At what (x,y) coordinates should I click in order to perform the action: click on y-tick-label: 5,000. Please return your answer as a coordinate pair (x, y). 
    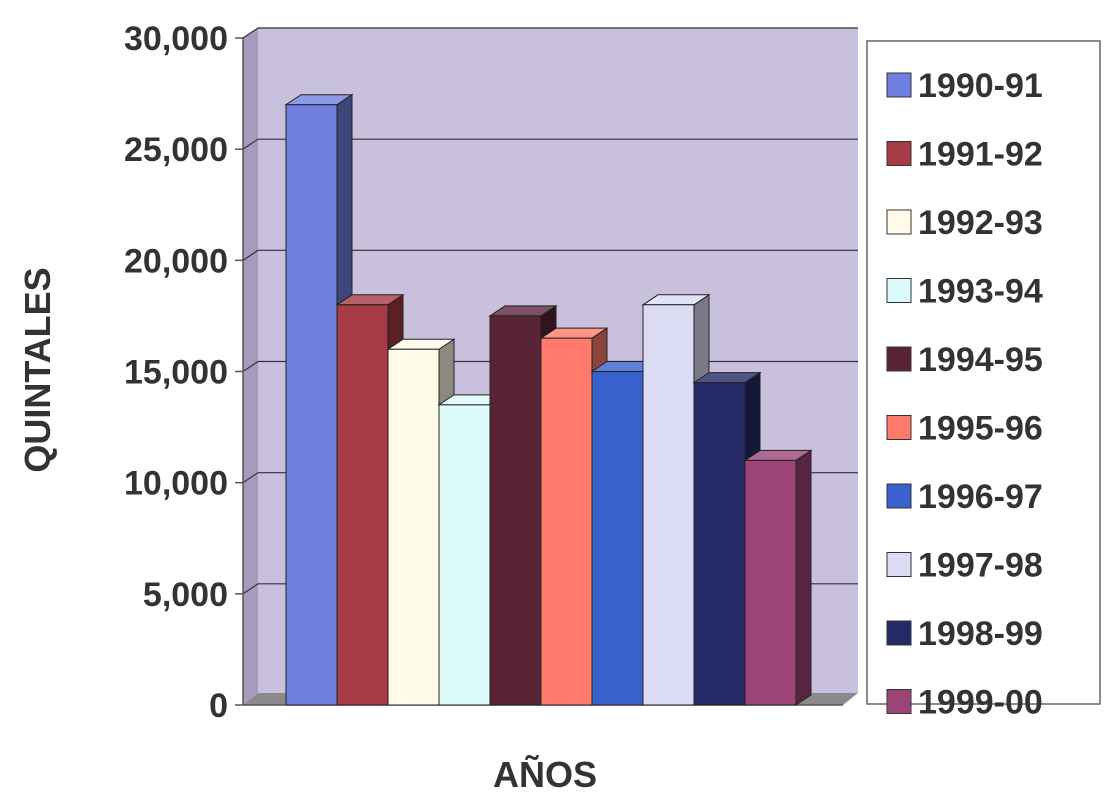
    Looking at the image, I should click on (185, 595).